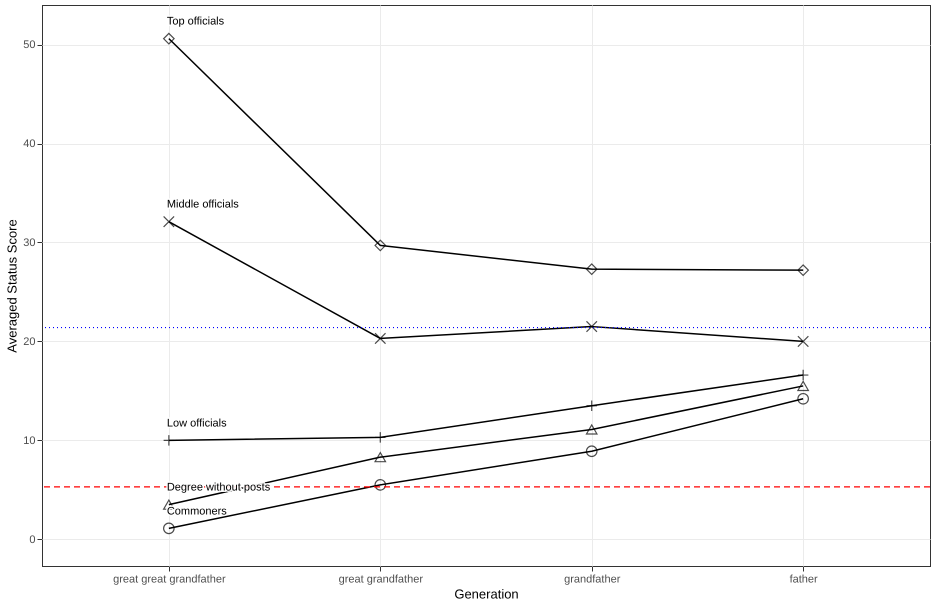 The width and height of the screenshot is (936, 606). What do you see at coordinates (32, 540) in the screenshot?
I see `y-tick-label: 0` at bounding box center [32, 540].